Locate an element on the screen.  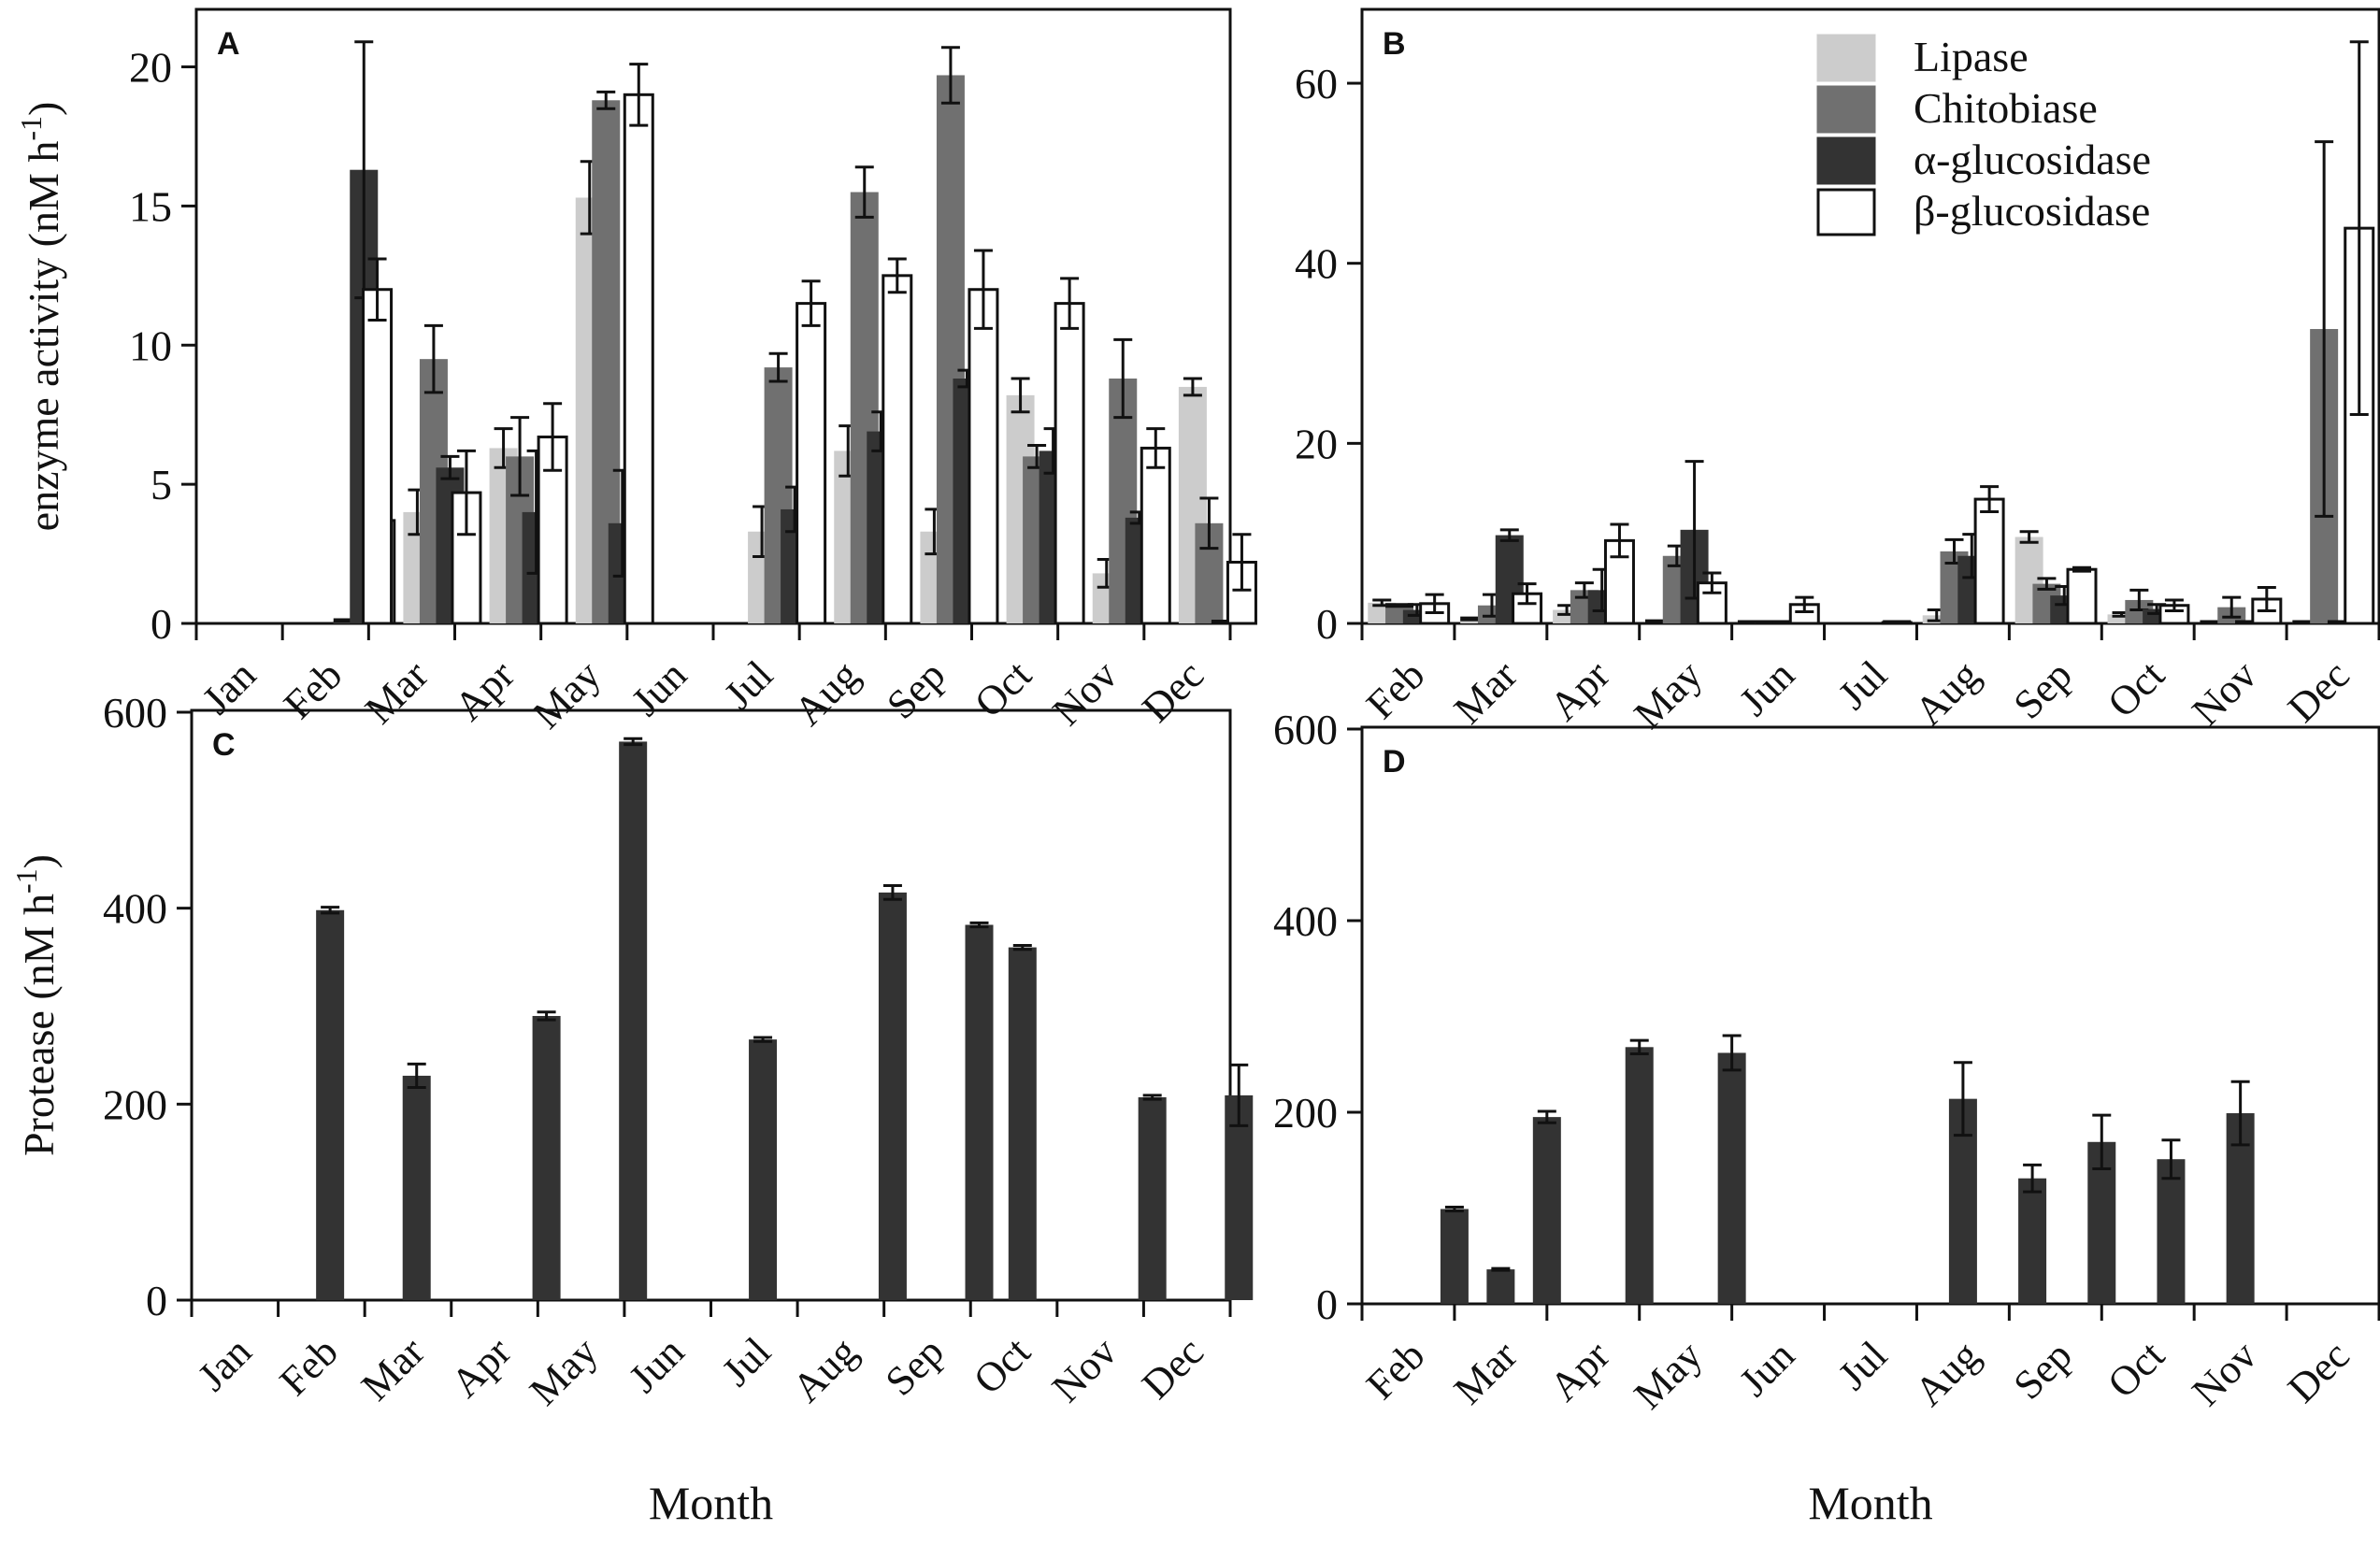
y-axis-label: Protease (nM h-1) is located at coordinates (36, 1005).